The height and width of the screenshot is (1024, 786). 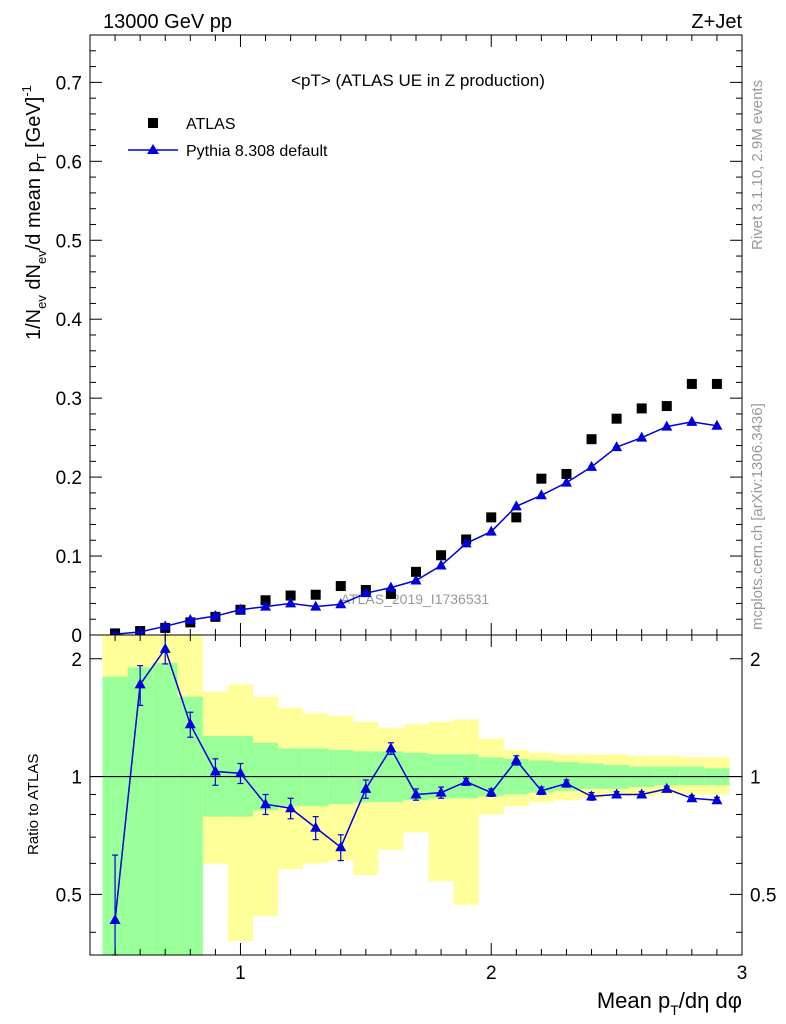 What do you see at coordinates (240, 973) in the screenshot?
I see `x-tick-label: 1` at bounding box center [240, 973].